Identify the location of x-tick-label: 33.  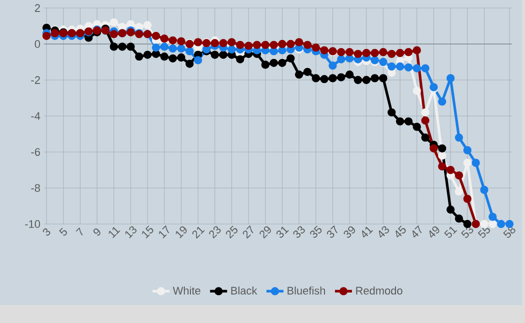
(299, 232).